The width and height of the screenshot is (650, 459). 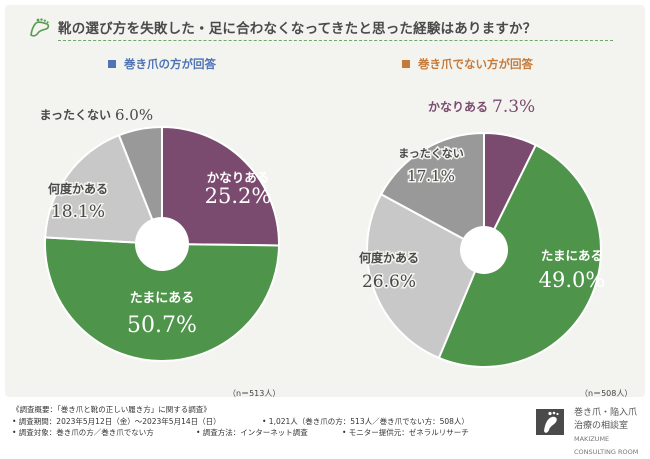 What do you see at coordinates (170, 64) in the screenshot?
I see `legend-left-label: 巻き爪の方が回答` at bounding box center [170, 64].